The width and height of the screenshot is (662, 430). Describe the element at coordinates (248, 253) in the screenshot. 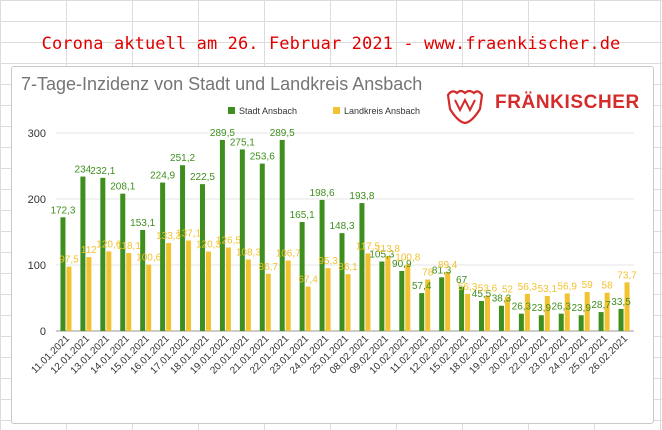

I see `data-label-landkreis: 108,3` at that location.